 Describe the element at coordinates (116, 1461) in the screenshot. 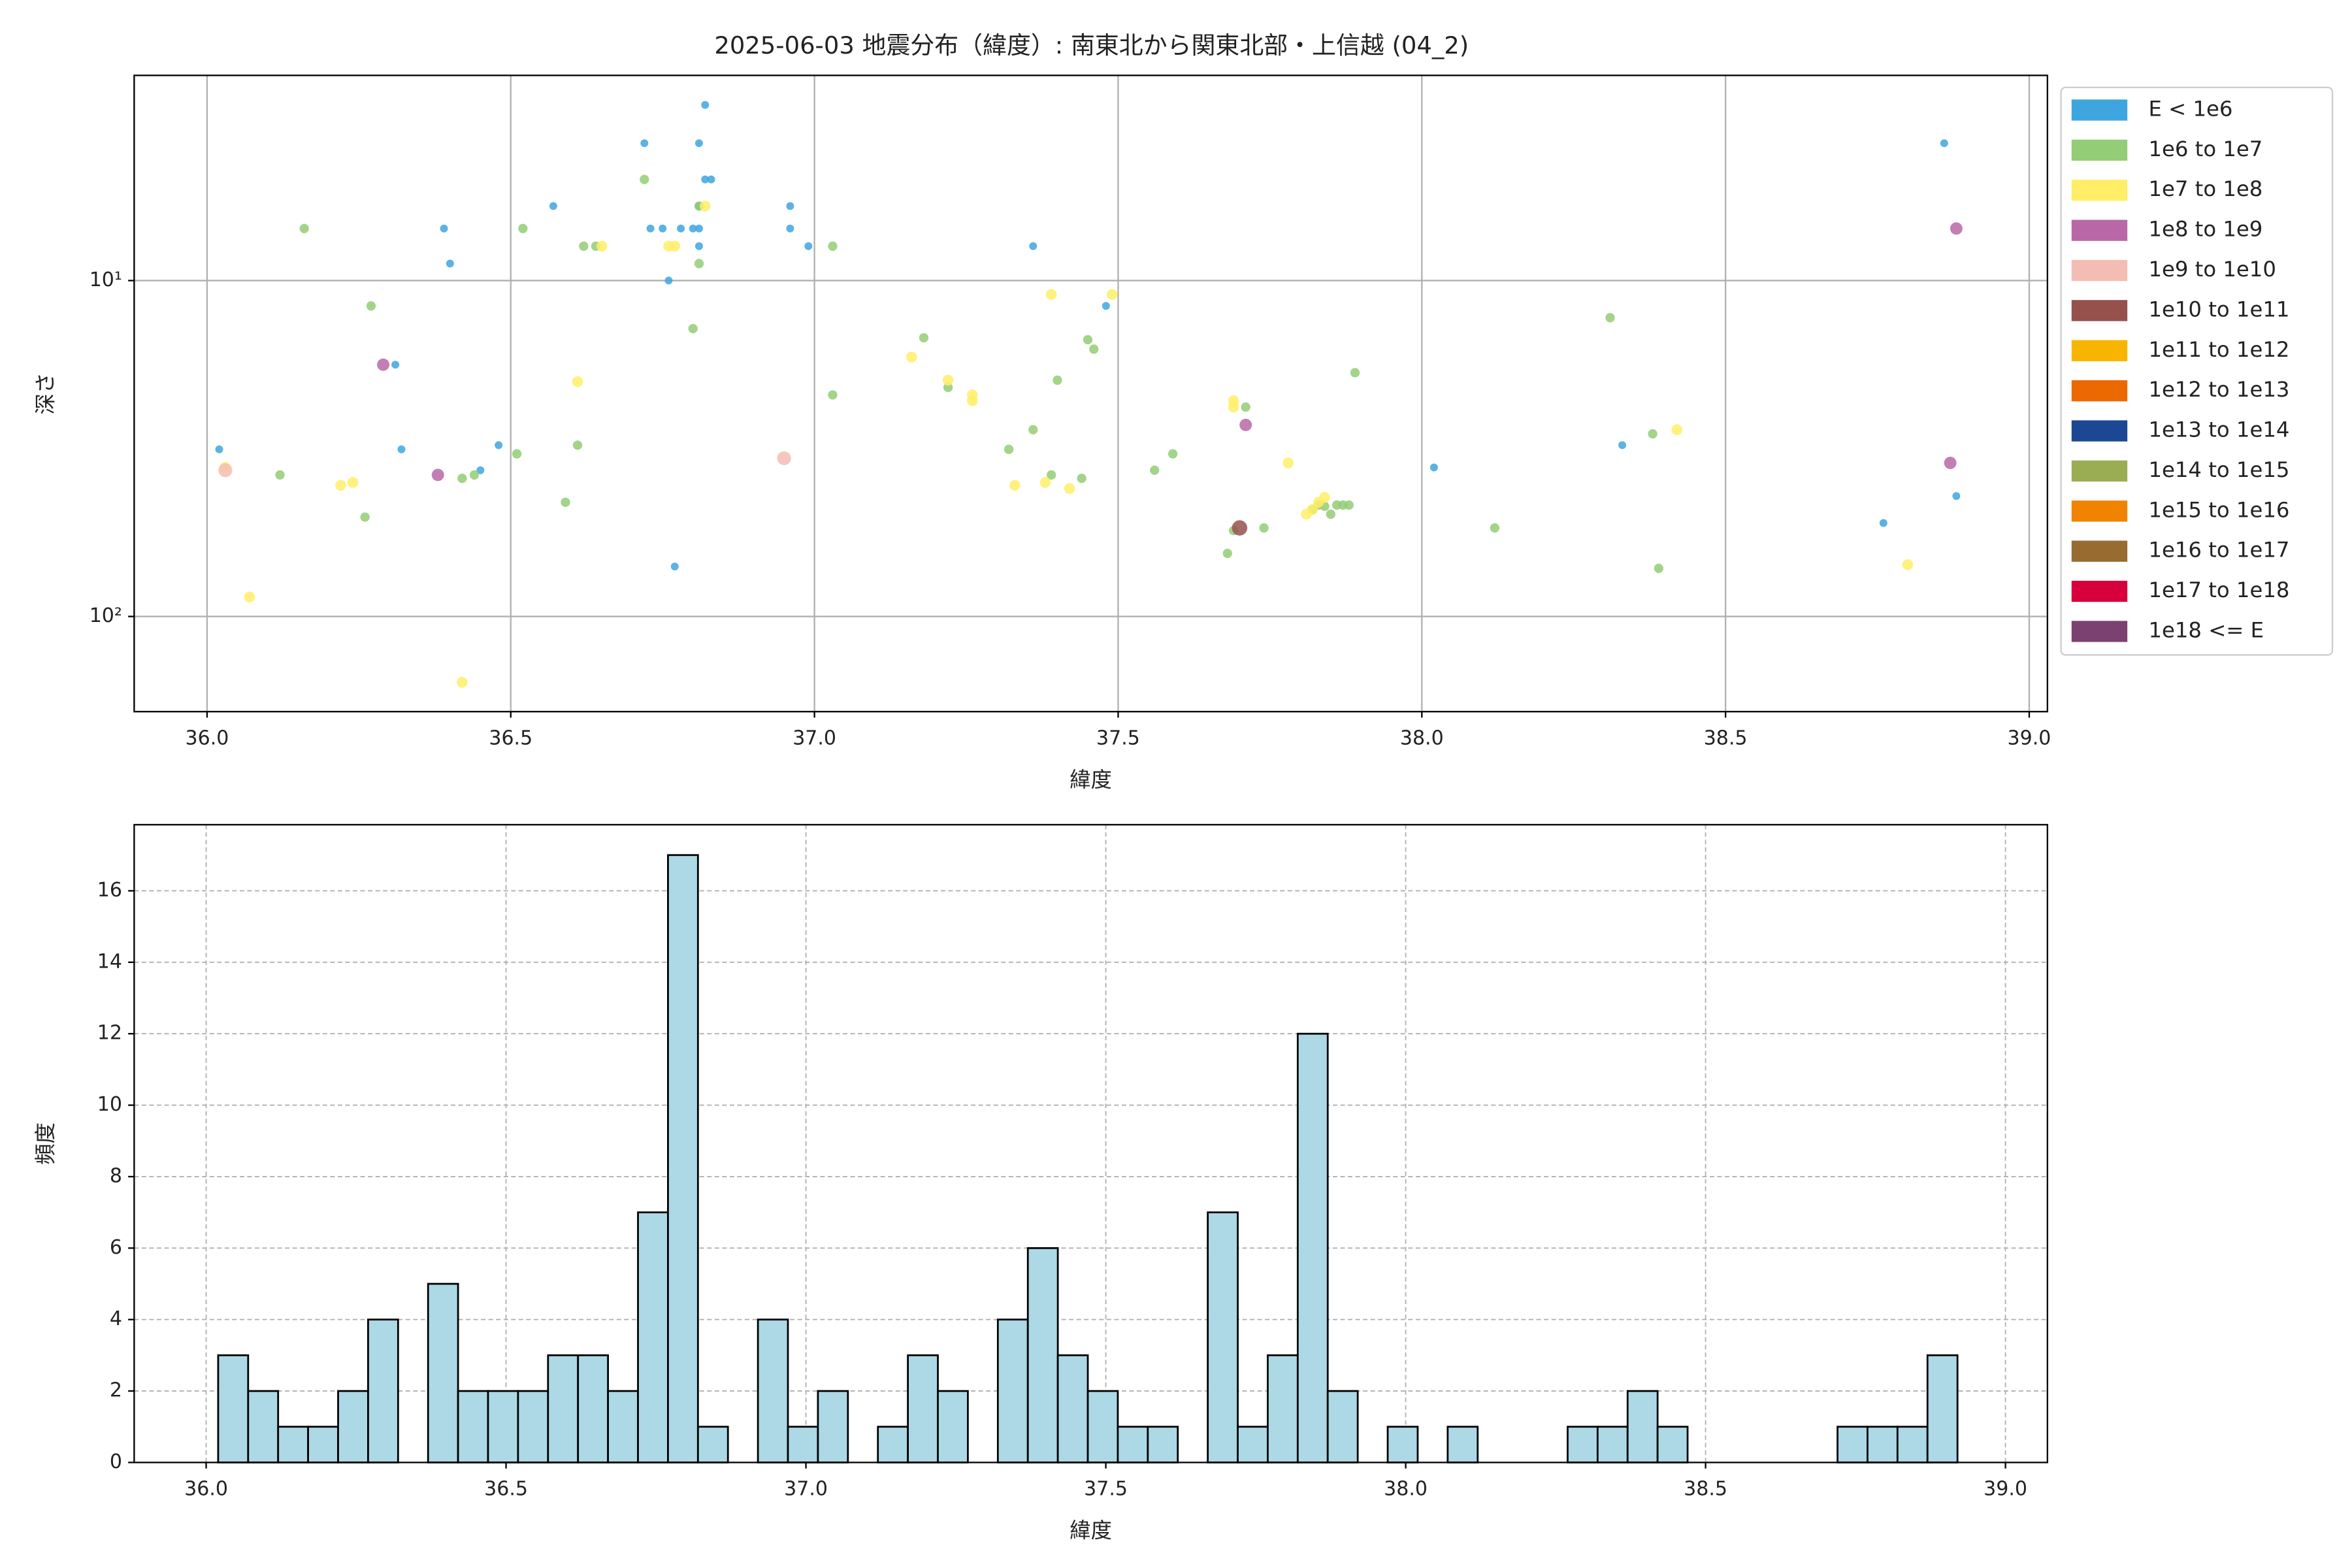

I see `y-tick-label: 0` at that location.